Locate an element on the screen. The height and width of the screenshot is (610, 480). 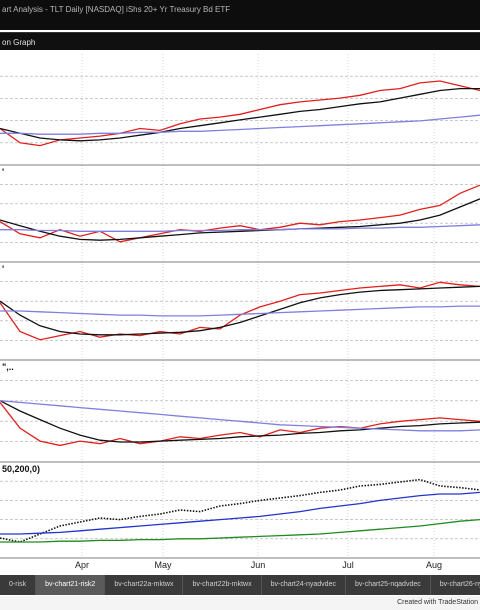
x-axis-label: Jun is located at coordinates (258, 565).